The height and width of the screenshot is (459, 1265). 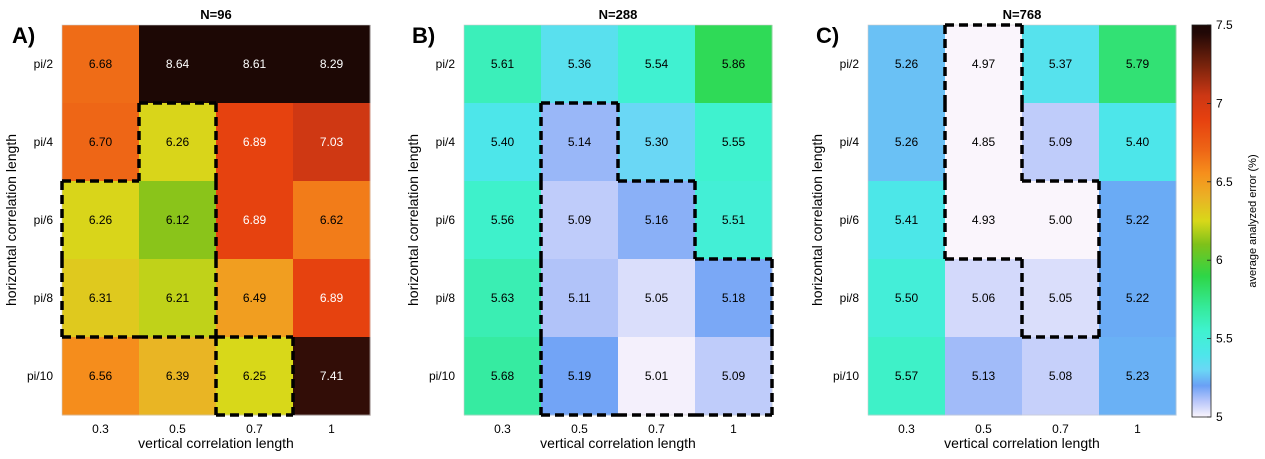 What do you see at coordinates (215, 14) in the screenshot?
I see `panel-title: N=96` at bounding box center [215, 14].